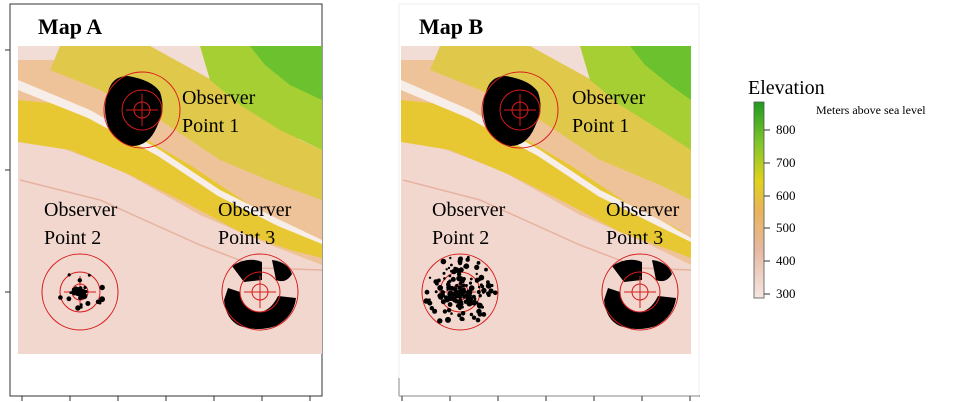 This screenshot has height=402, width=968. I want to click on legend-tick-label: 500, so click(786, 227).